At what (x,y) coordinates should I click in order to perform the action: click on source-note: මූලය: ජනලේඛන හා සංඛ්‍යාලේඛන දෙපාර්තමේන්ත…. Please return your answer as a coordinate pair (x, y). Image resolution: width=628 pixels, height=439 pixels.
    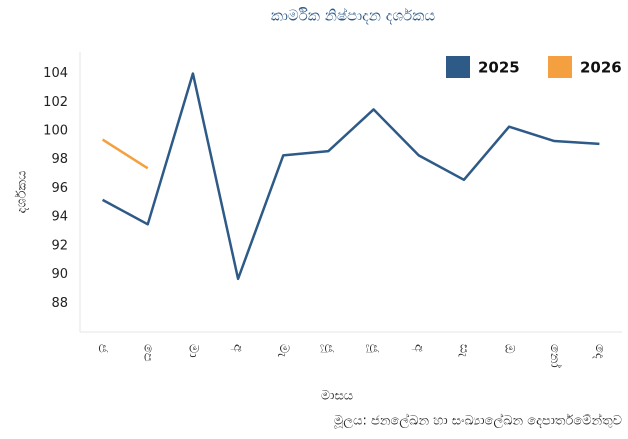
    Looking at the image, I should click on (477, 420).